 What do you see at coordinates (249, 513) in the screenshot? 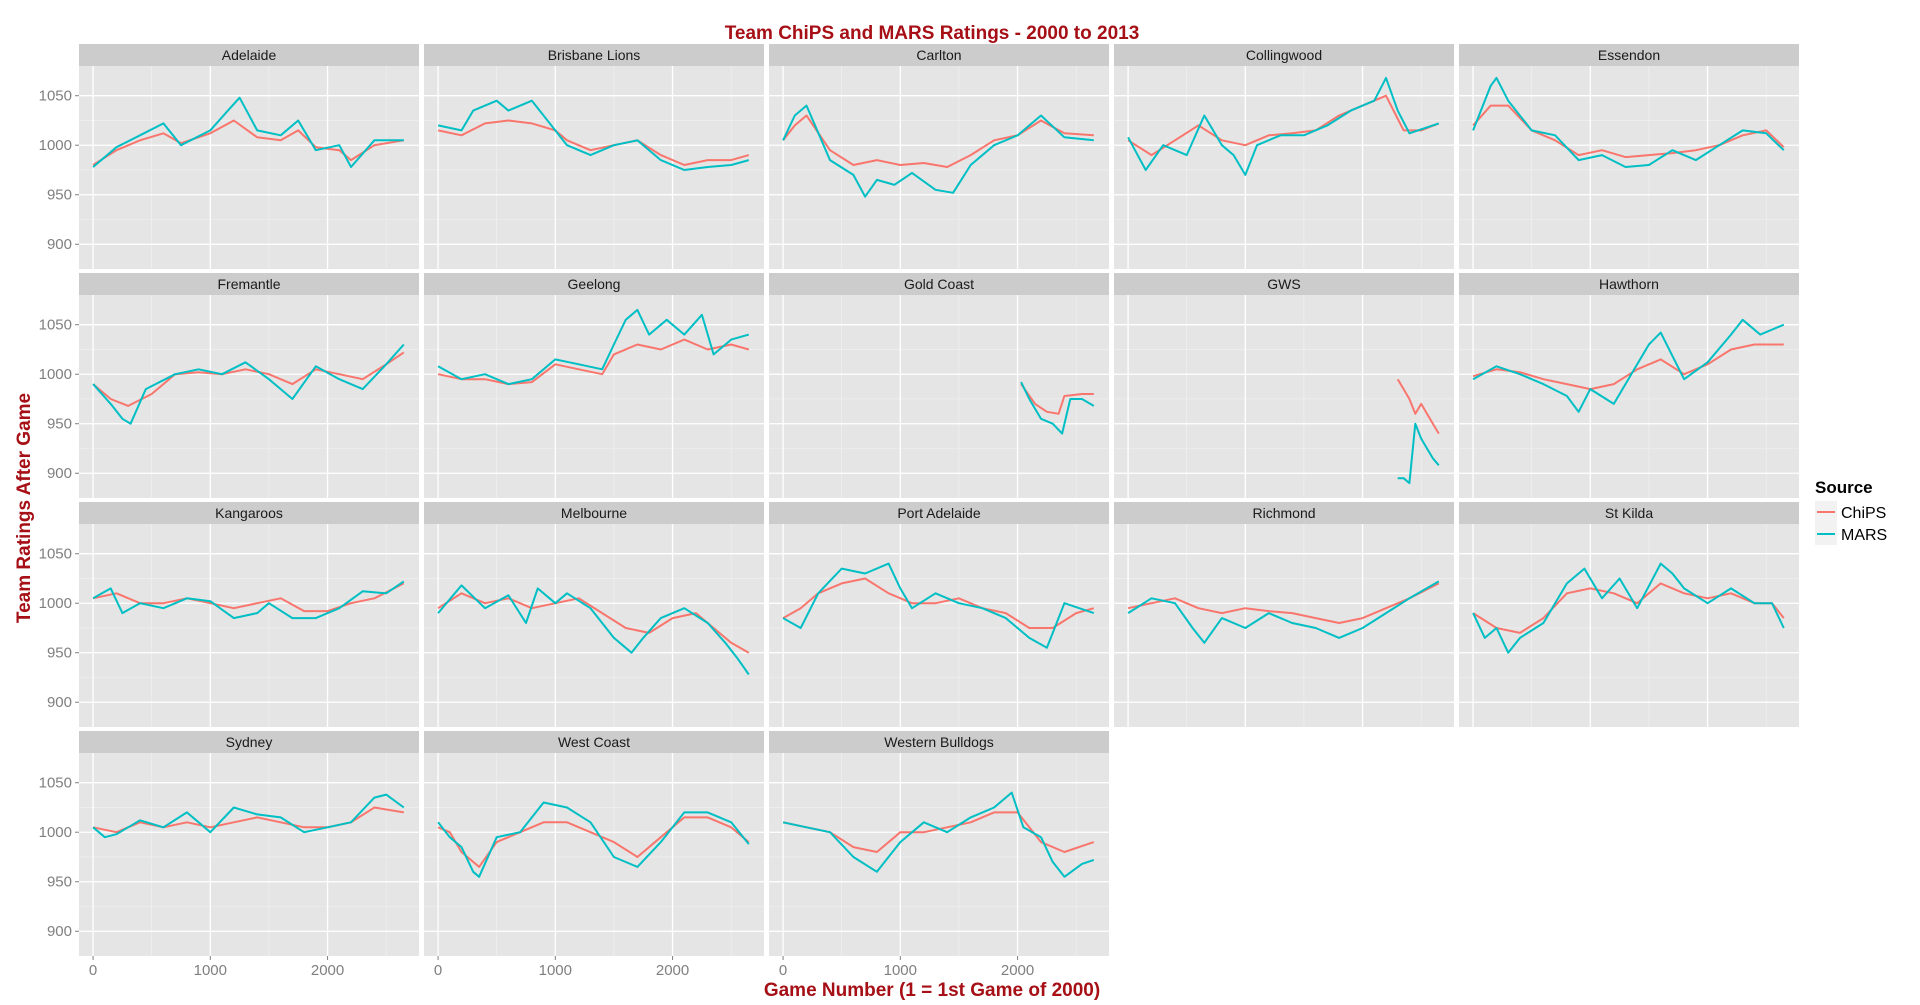
I see `strip-kangaroos` at bounding box center [249, 513].